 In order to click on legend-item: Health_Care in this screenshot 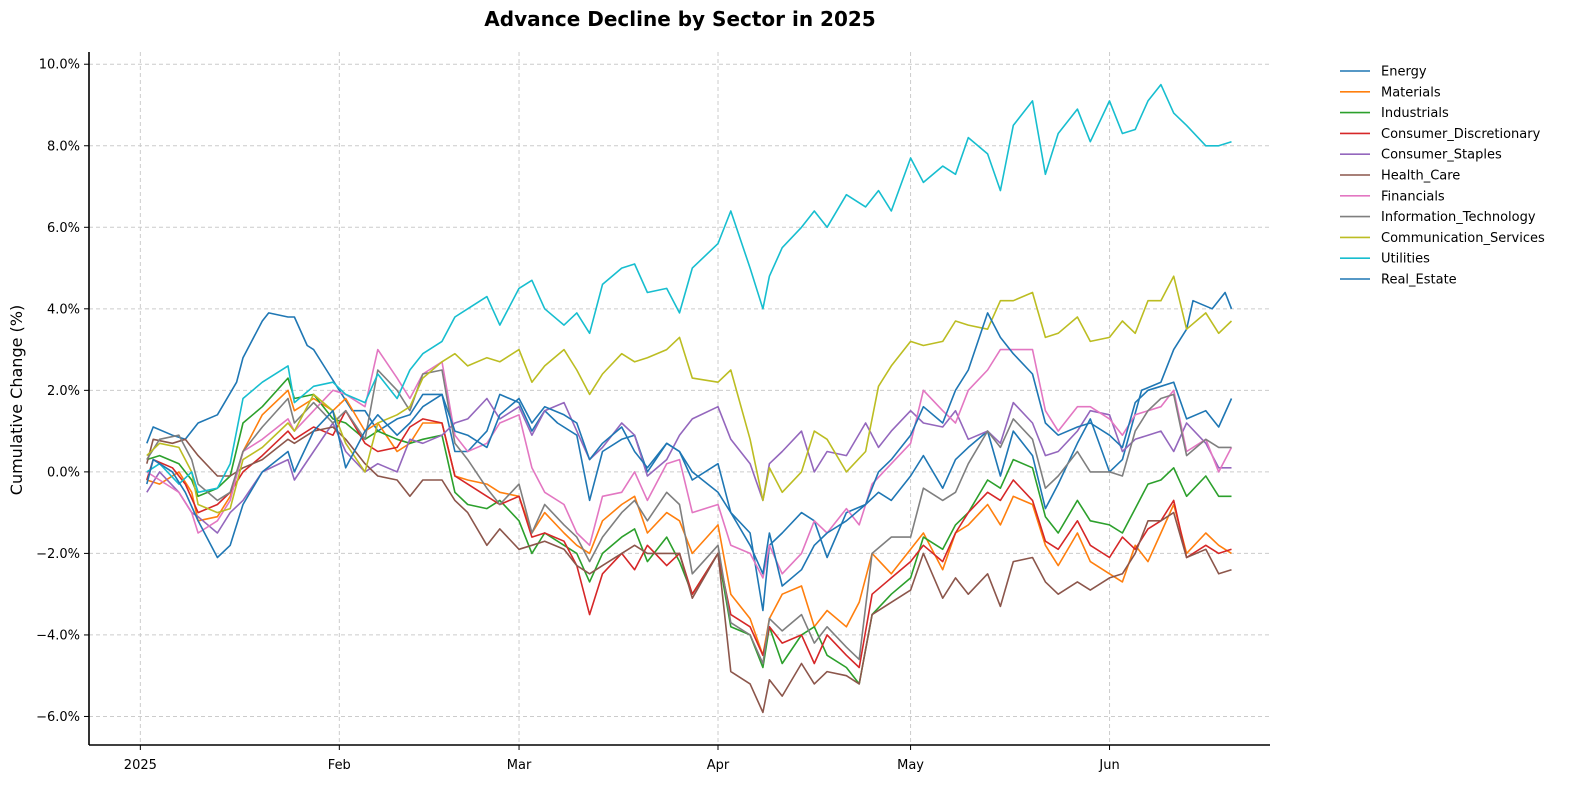, I will do `click(1400, 176)`.